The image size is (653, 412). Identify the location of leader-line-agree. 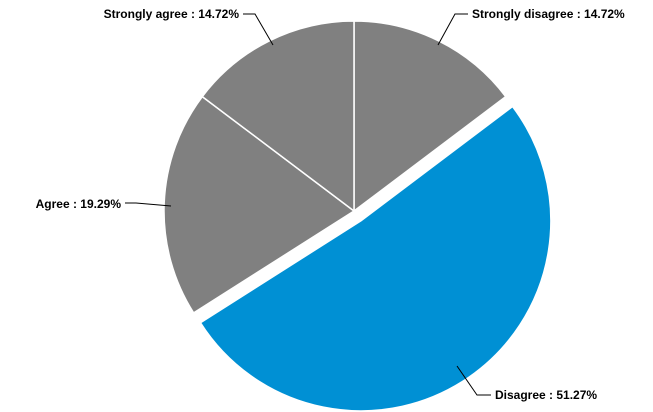
(148, 204).